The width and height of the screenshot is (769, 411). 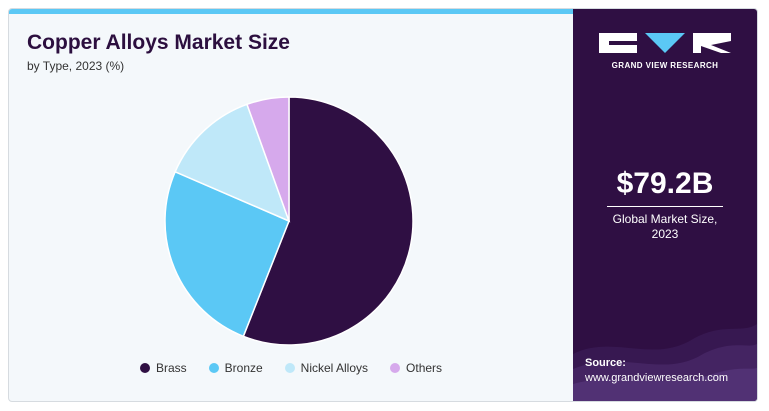 I want to click on legend-item-brass: Brass, so click(x=163, y=368).